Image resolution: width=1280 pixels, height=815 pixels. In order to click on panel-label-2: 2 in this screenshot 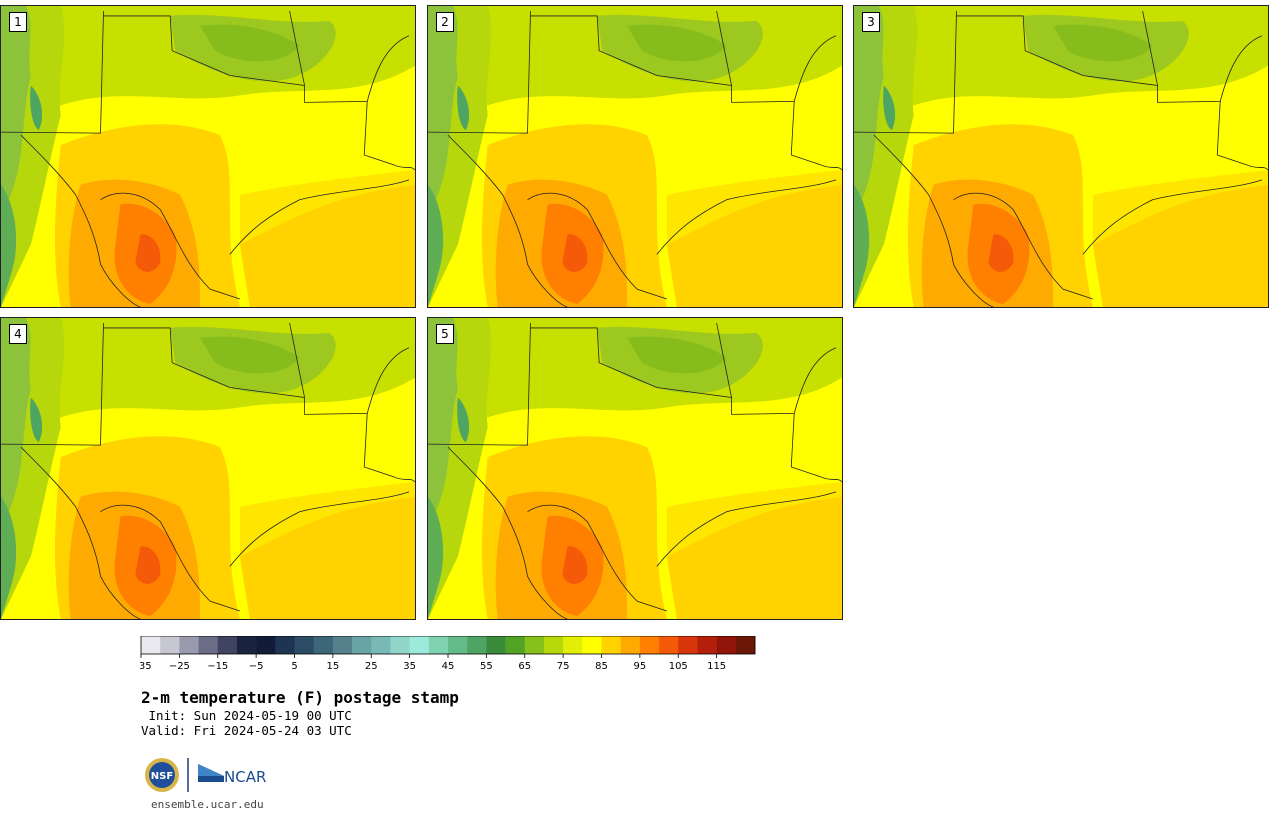, I will do `click(445, 22)`.